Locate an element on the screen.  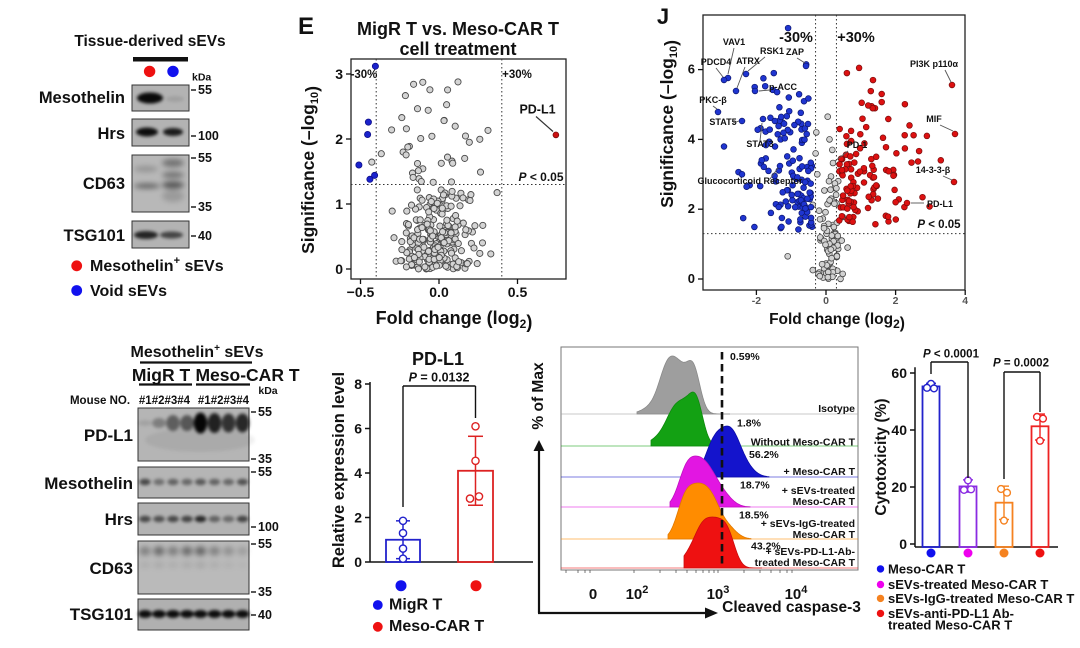
svg-text: Isotype is located at coordinates (836, 409).